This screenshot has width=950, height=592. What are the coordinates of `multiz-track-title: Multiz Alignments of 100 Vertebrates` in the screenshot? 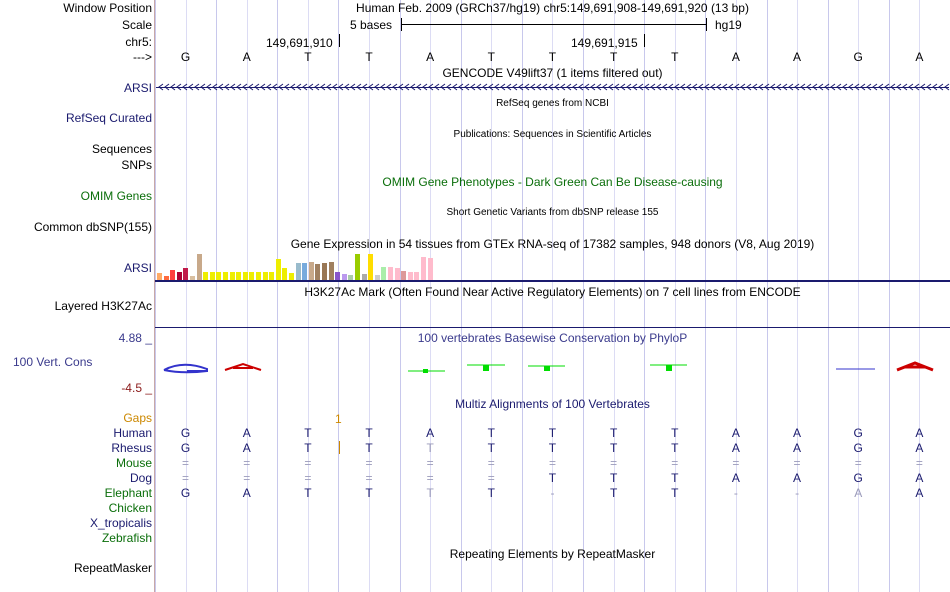 It's located at (552, 404).